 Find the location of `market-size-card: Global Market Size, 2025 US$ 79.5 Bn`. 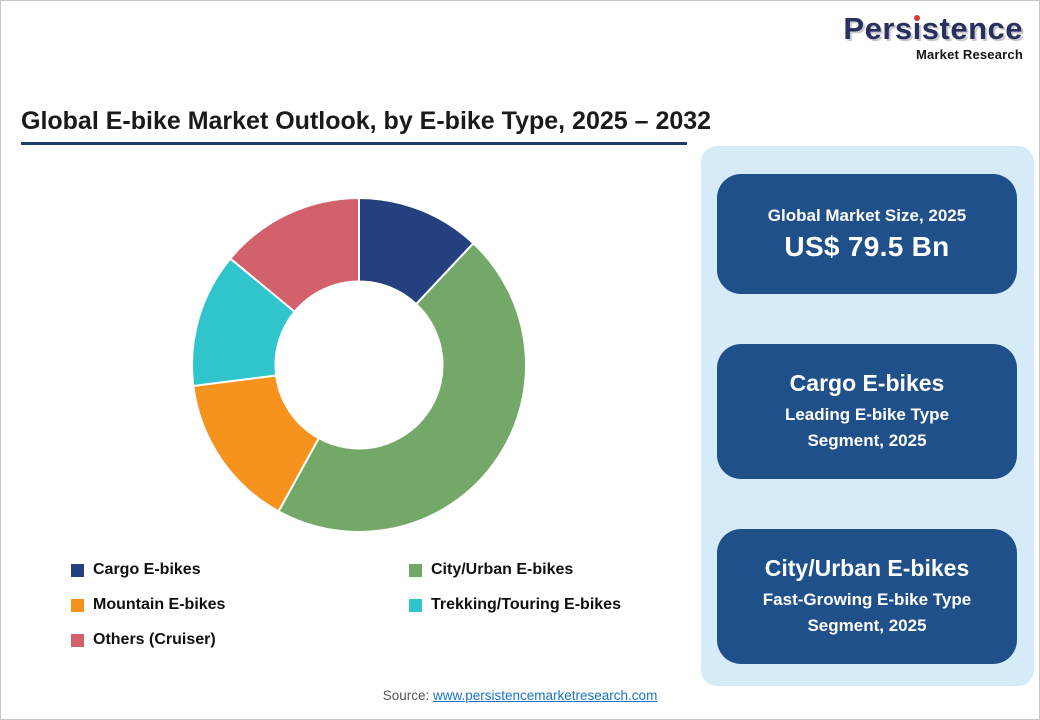

market-size-card: Global Market Size, 2025 US$ 79.5 Bn is located at coordinates (867, 234).